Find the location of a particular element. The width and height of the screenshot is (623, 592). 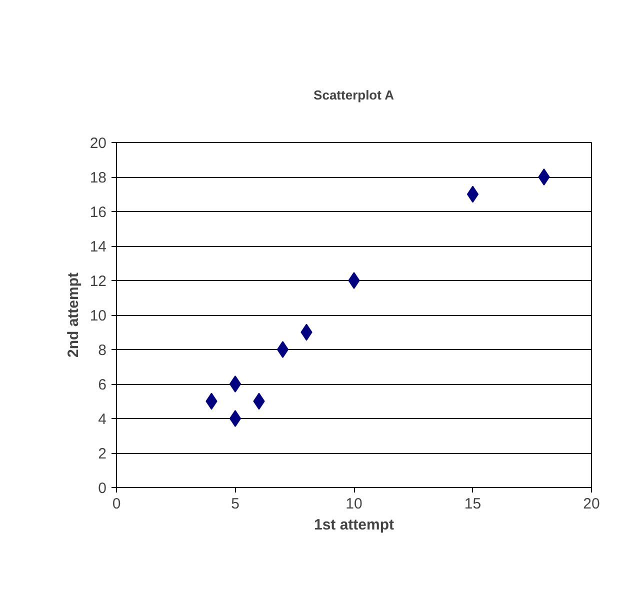

y-tick-label: 4 is located at coordinates (102, 419).